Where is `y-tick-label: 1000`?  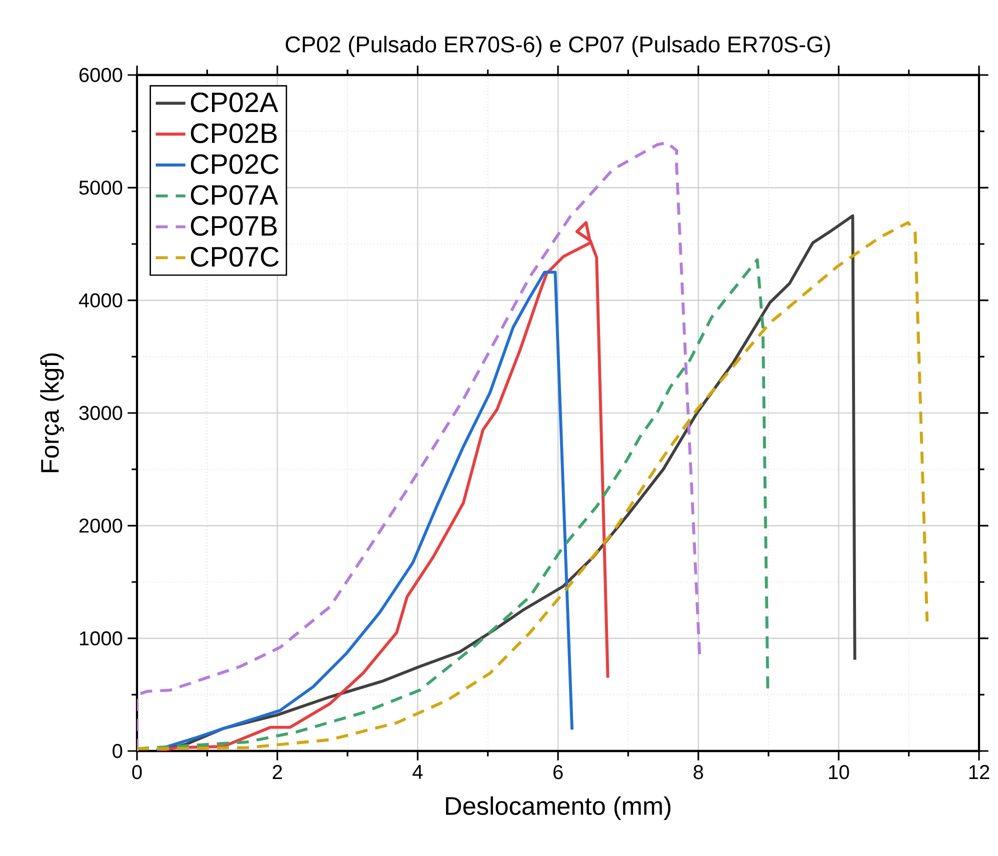 y-tick-label: 1000 is located at coordinates (101, 638).